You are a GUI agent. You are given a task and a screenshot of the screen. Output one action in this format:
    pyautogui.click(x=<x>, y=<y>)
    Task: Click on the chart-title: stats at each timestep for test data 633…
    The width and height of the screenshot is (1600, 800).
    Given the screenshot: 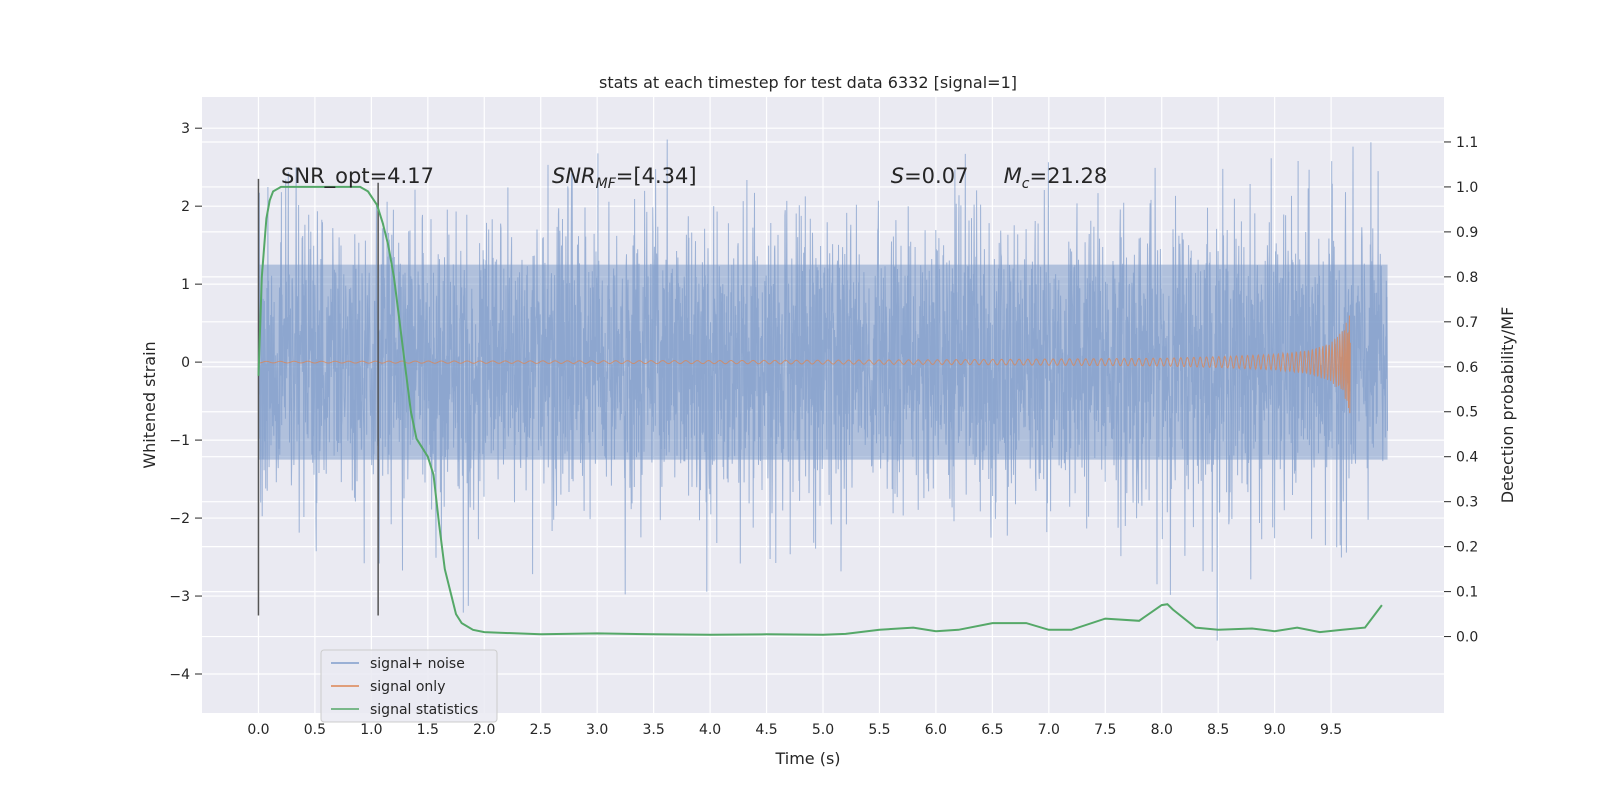 What is the action you would take?
    pyautogui.click(x=808, y=82)
    